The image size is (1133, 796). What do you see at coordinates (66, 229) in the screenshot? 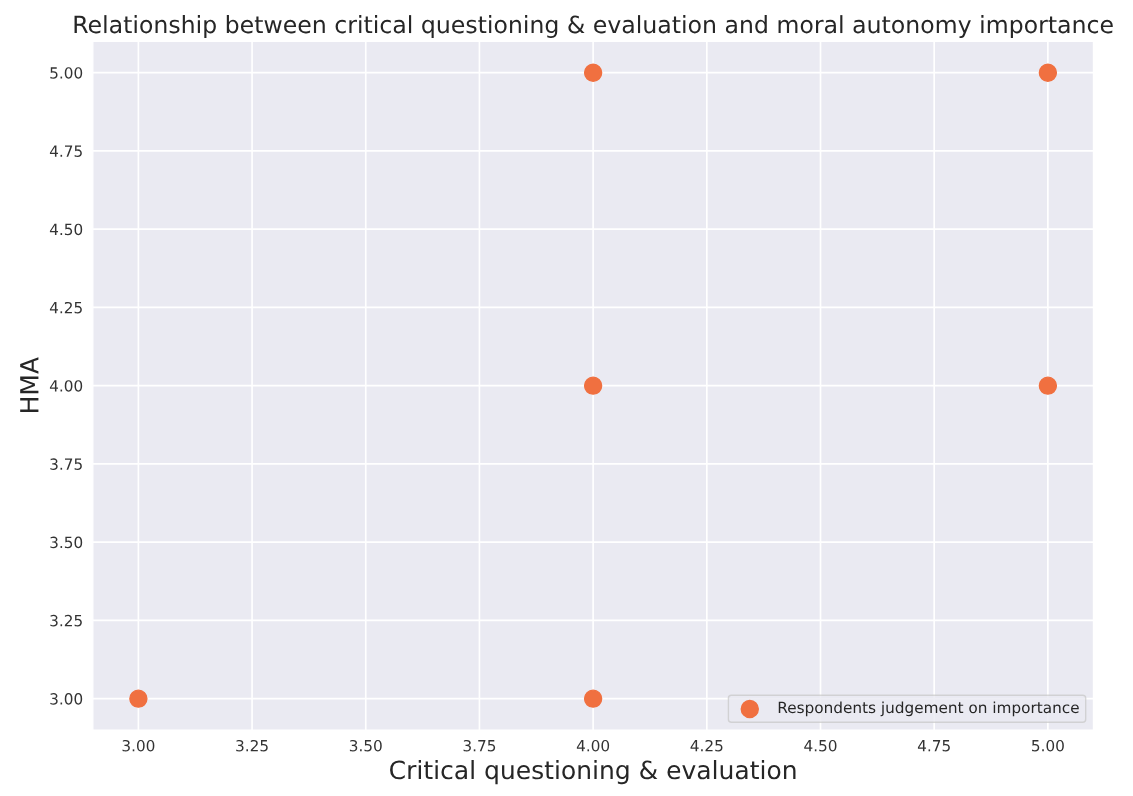
I see `y-tick-label: 4.50` at bounding box center [66, 229].